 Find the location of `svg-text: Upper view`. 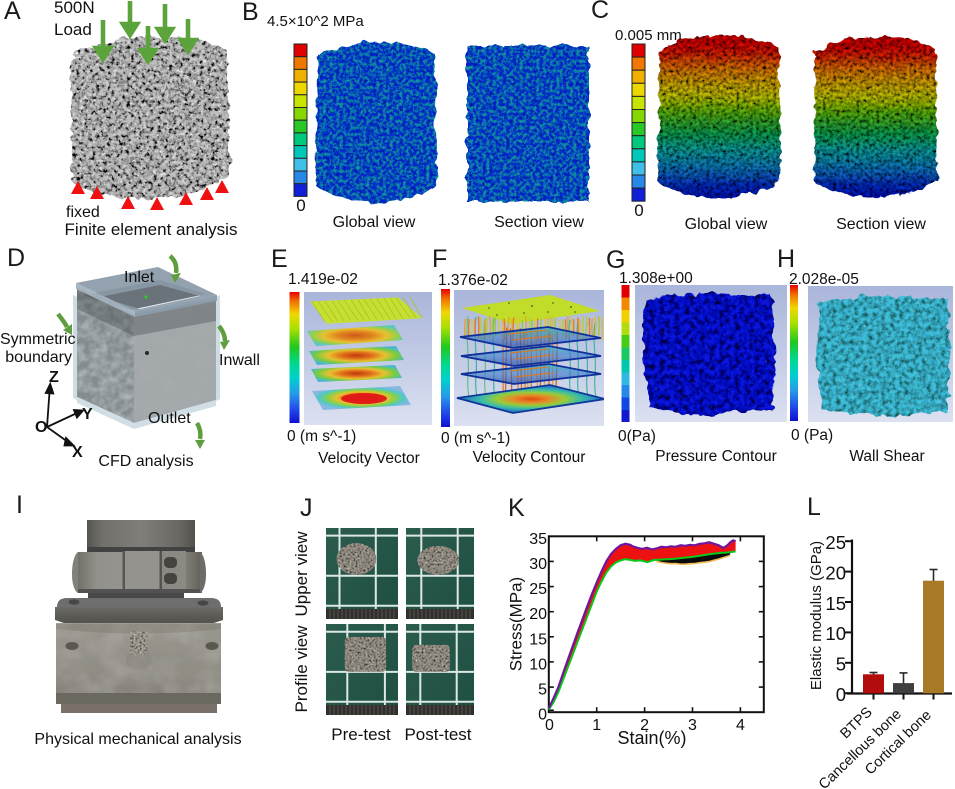

svg-text: Upper view is located at coordinates (301, 574).